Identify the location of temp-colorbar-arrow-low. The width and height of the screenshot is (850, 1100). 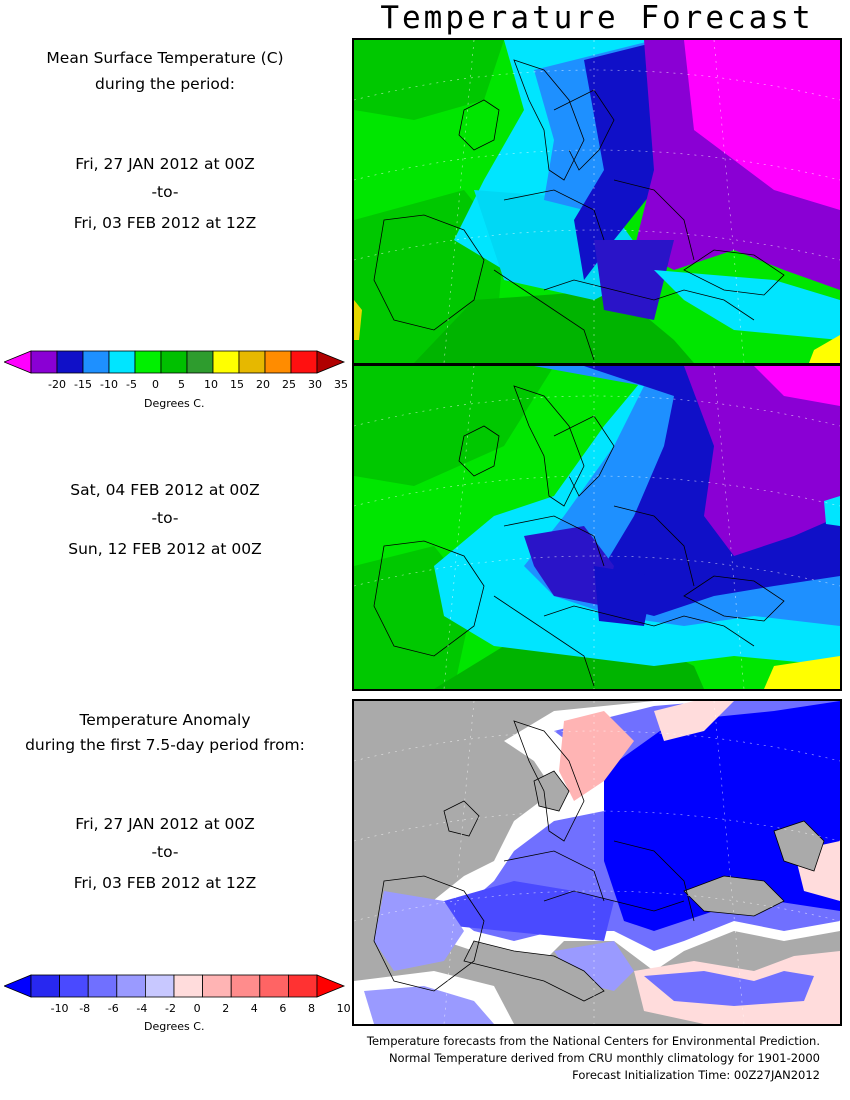
(17, 362).